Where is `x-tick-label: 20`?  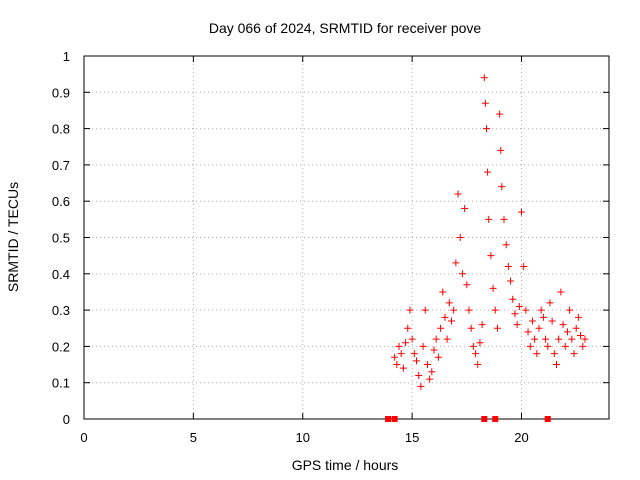
x-tick-label: 20 is located at coordinates (521, 437).